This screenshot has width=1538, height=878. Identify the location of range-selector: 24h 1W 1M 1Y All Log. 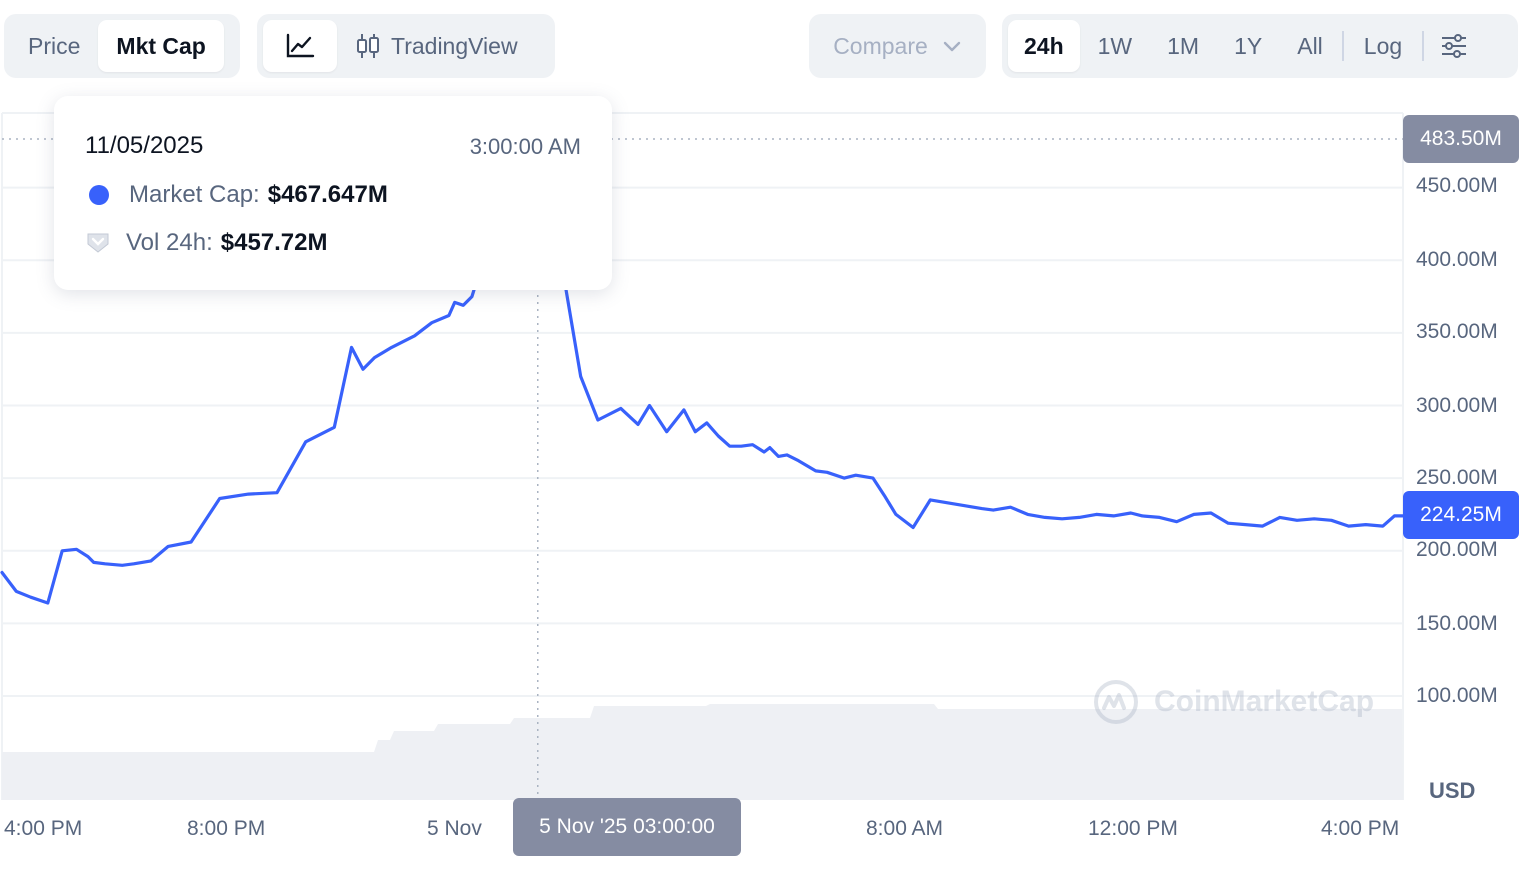
(1260, 46).